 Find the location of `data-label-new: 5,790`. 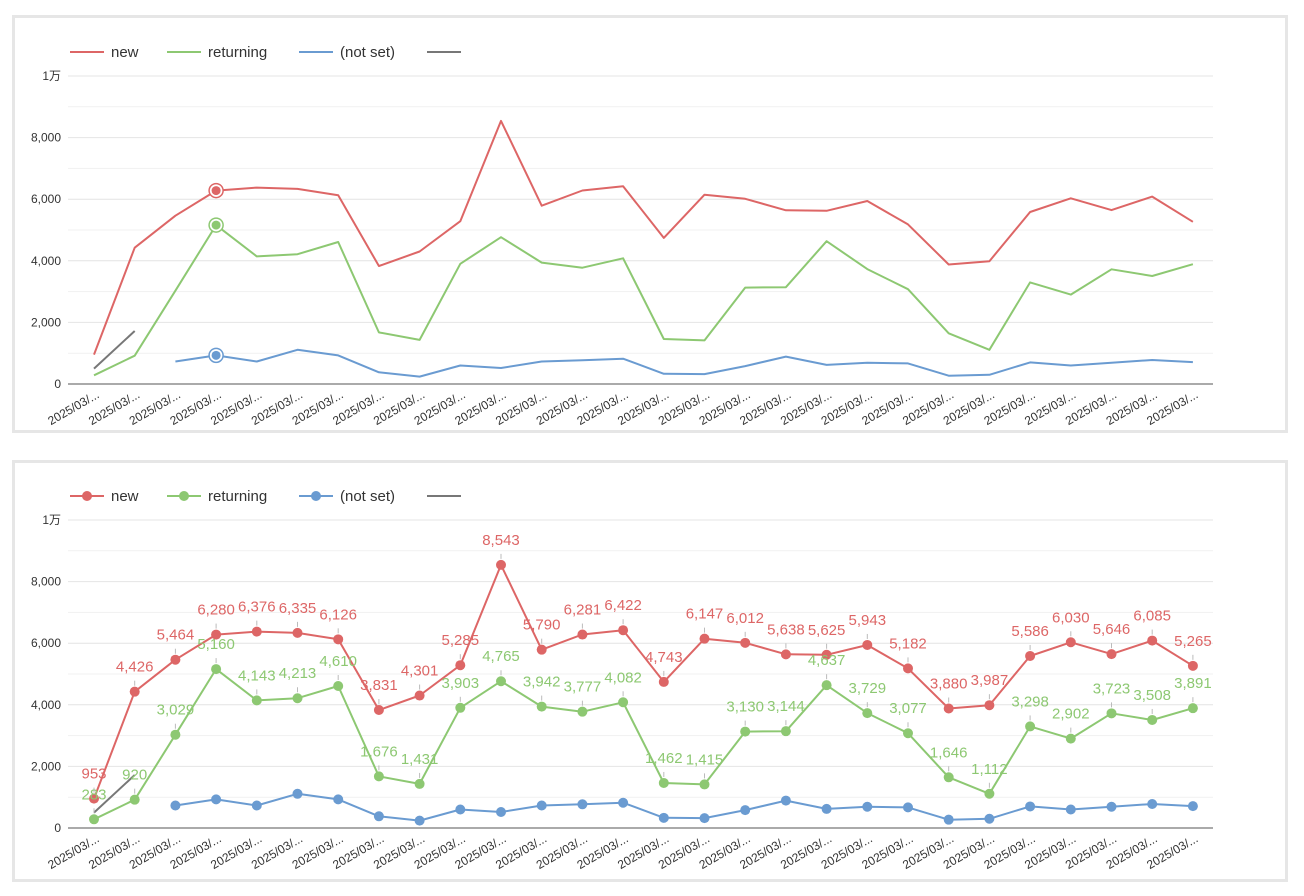

data-label-new: 5,790 is located at coordinates (542, 625).